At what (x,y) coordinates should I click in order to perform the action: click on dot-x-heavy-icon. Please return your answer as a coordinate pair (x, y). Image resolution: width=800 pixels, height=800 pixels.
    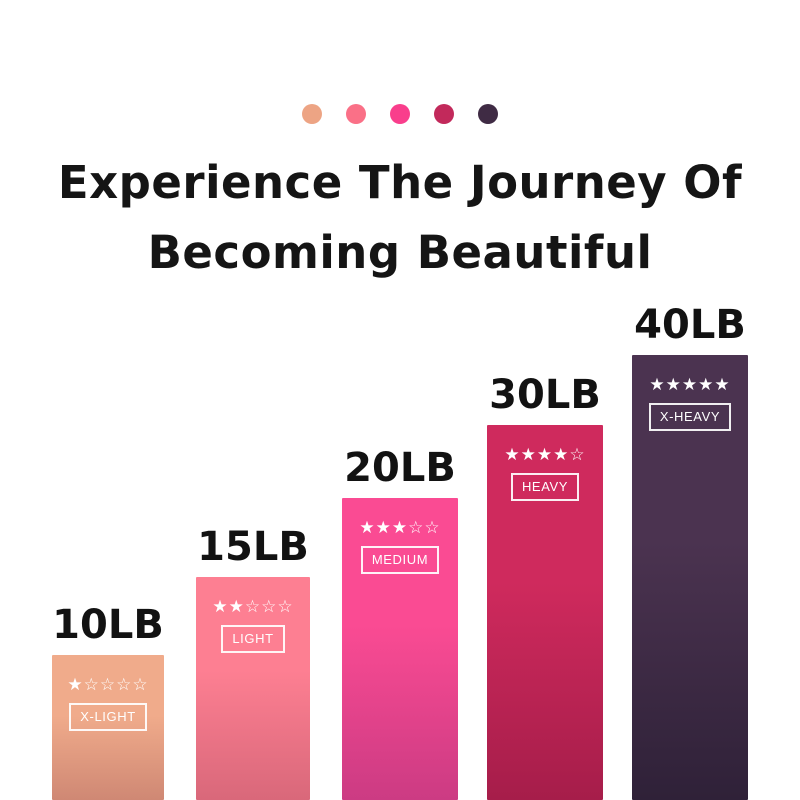
    Looking at the image, I should click on (488, 114).